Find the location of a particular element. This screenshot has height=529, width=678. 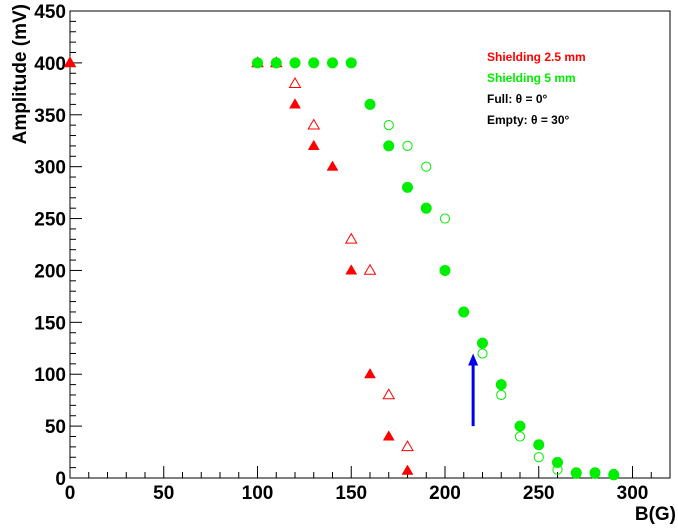

x-tick-label: 300 is located at coordinates (633, 493).